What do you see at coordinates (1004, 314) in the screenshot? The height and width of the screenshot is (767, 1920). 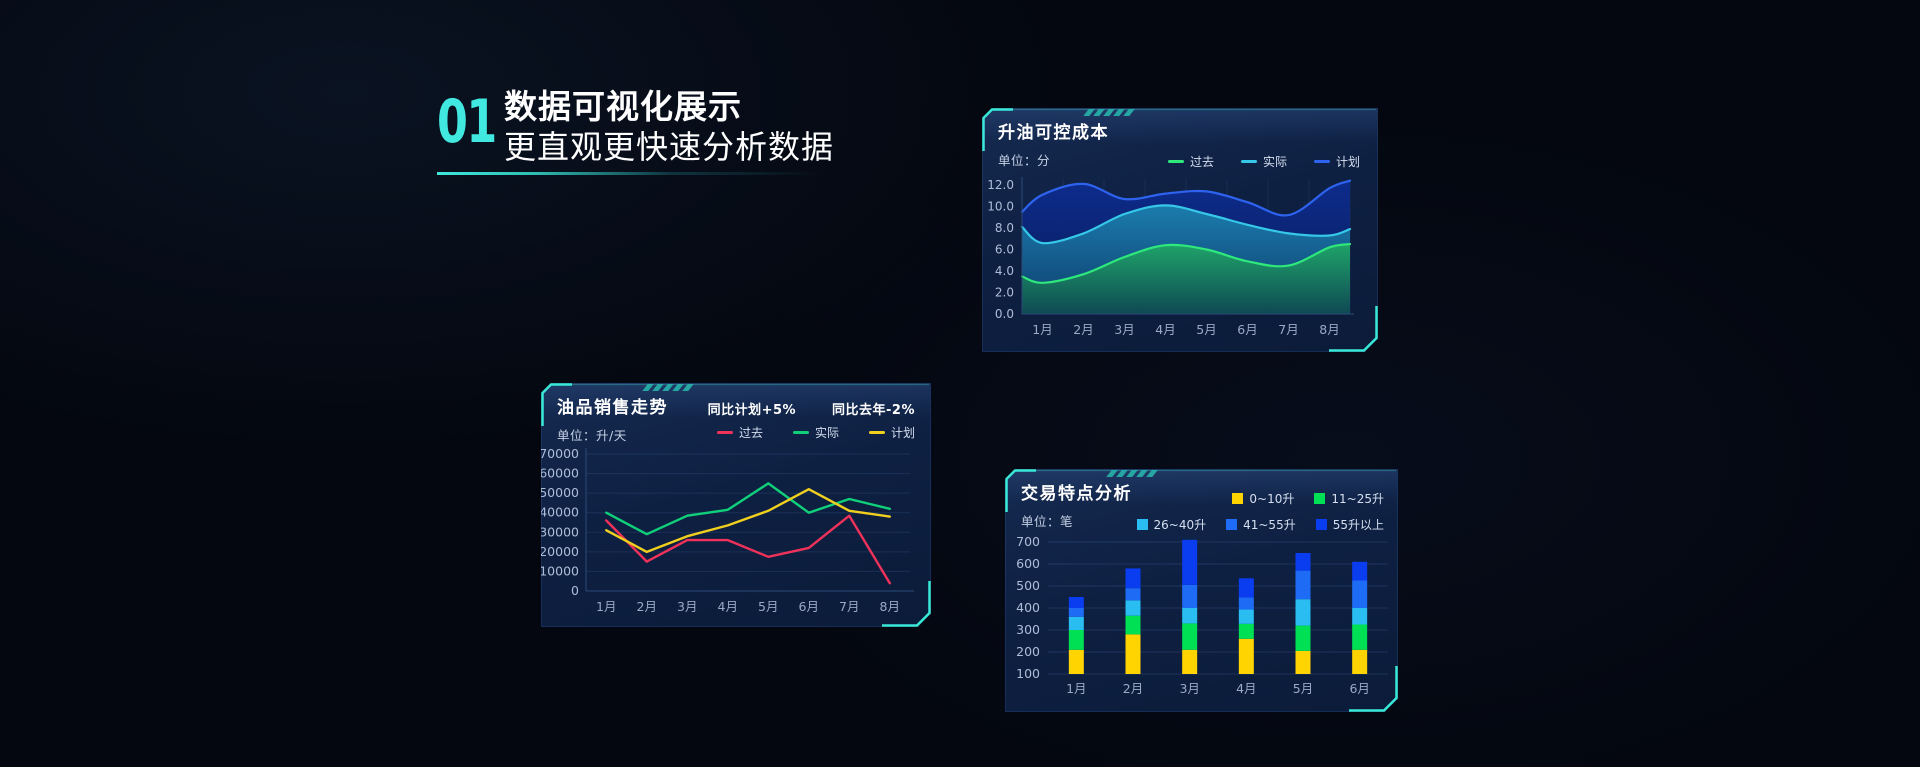 I see `svg-text: 0.0` at bounding box center [1004, 314].